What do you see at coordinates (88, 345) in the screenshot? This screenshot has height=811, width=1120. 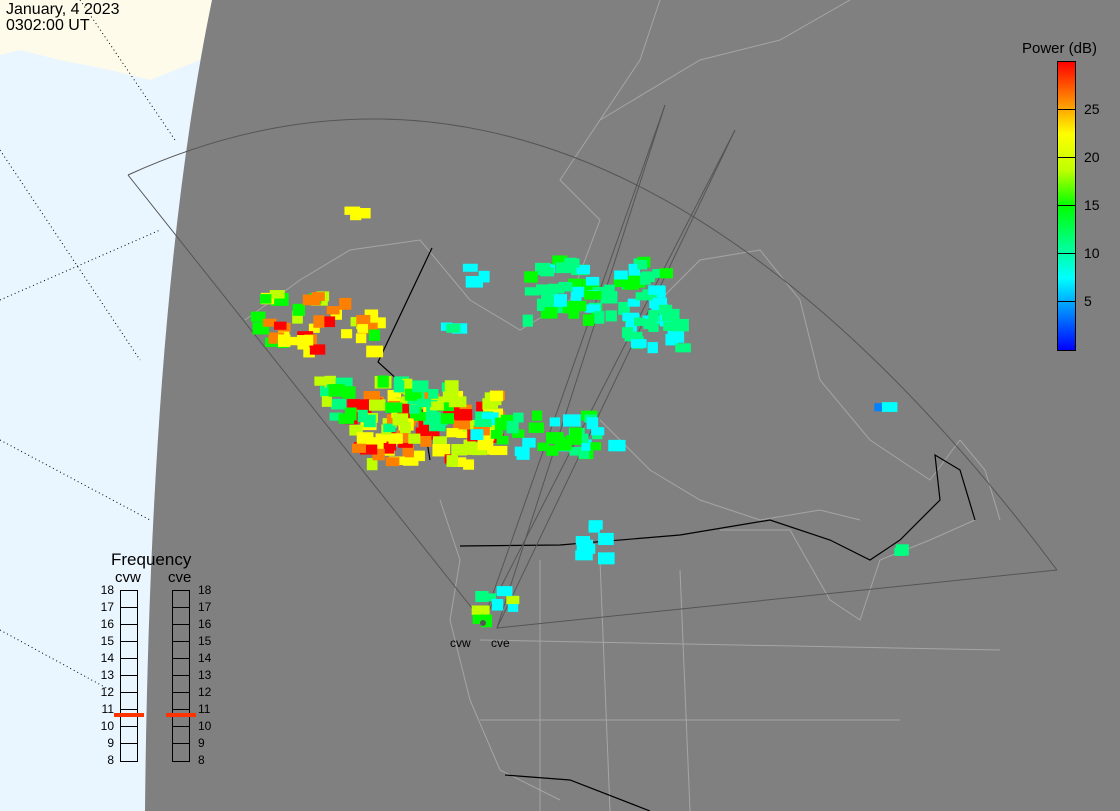 I see `lat-lon-grid` at bounding box center [88, 345].